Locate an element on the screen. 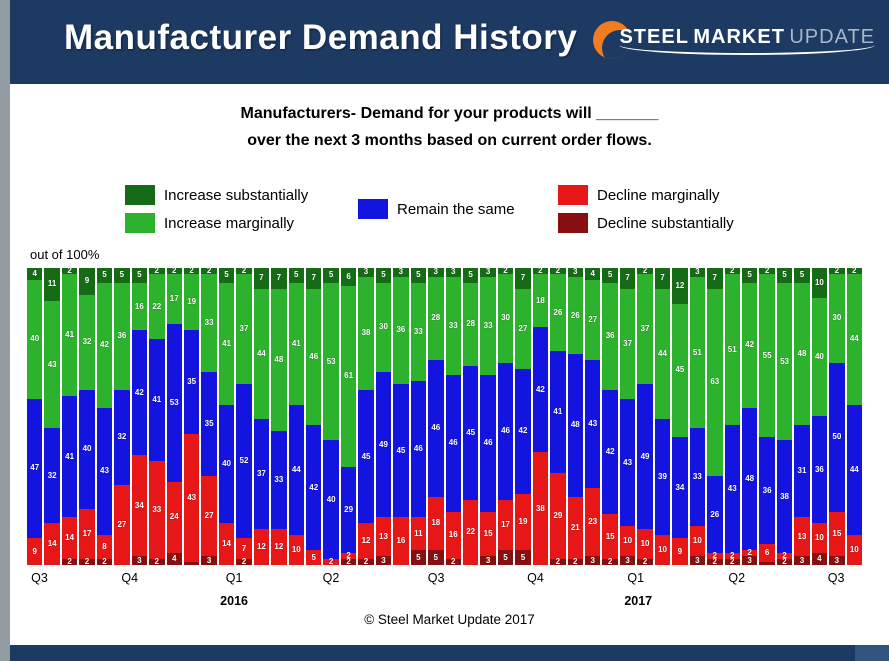 Image resolution: width=889 pixels, height=661 pixels. bar-segment: 33 is located at coordinates (418, 331).